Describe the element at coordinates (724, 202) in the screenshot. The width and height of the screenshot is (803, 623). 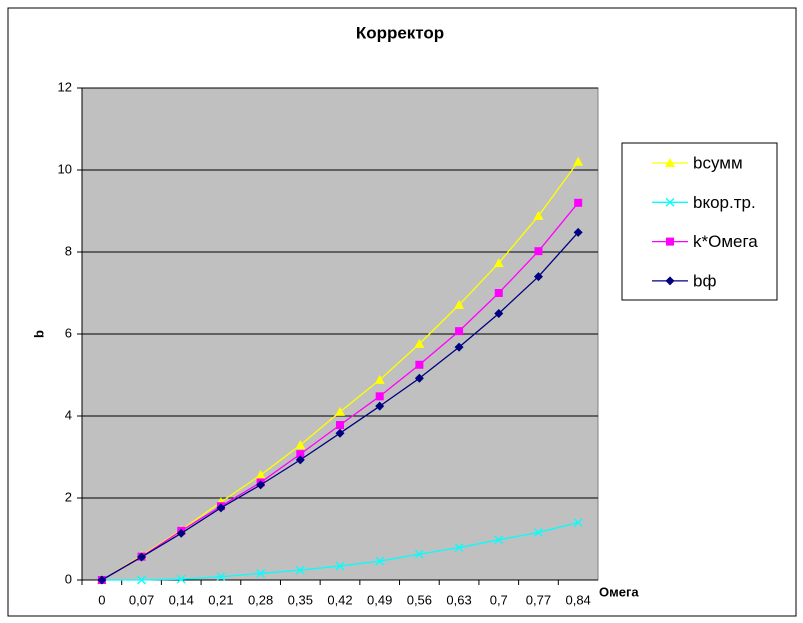
I see `legend-label: bкор.тр.` at that location.